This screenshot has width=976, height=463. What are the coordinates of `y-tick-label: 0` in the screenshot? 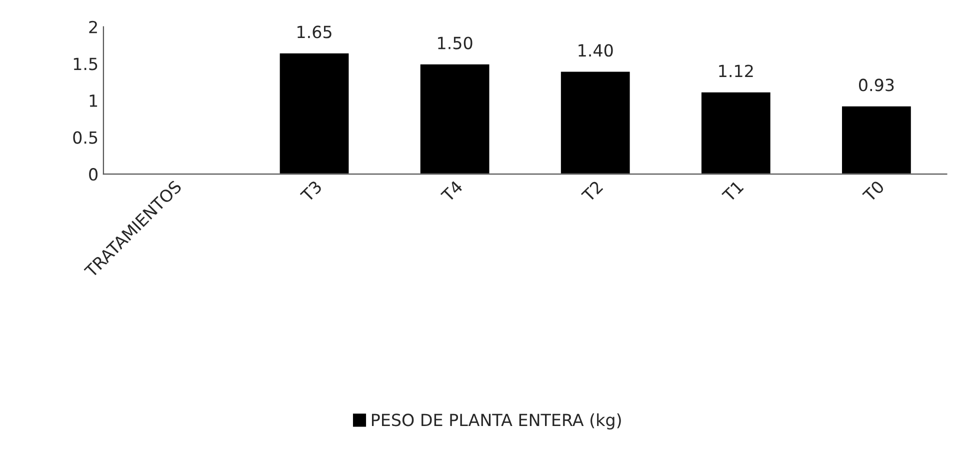 It's located at (93, 174).